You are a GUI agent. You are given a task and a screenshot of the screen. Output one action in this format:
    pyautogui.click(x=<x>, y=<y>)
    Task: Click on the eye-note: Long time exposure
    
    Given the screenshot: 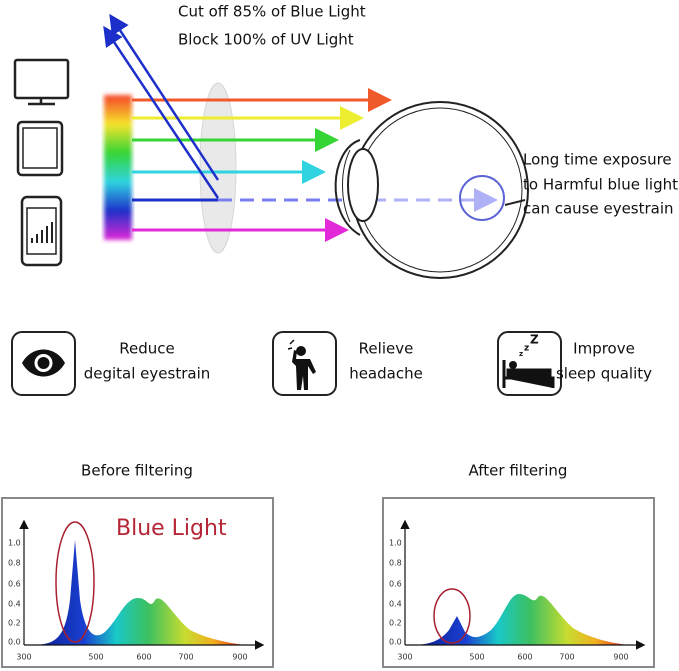 What is the action you would take?
    pyautogui.click(x=597, y=160)
    